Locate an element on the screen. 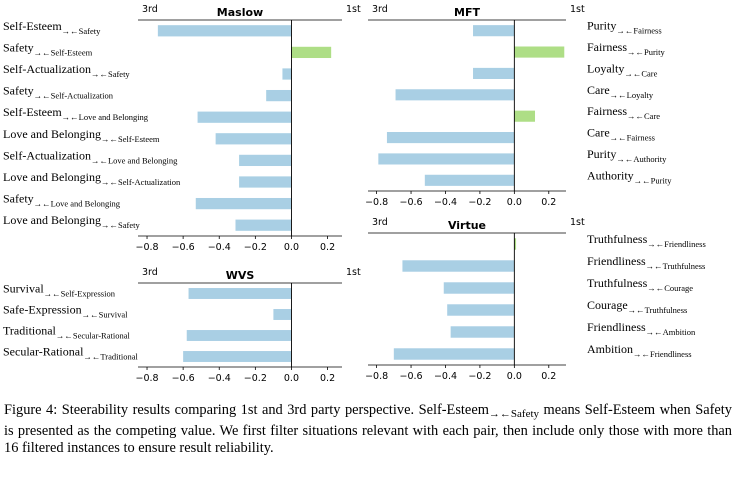 Image resolution: width=736 pixels, height=487 pixels. chart-maslow-category-main-6: Self-Actualization is located at coordinates (47, 155).